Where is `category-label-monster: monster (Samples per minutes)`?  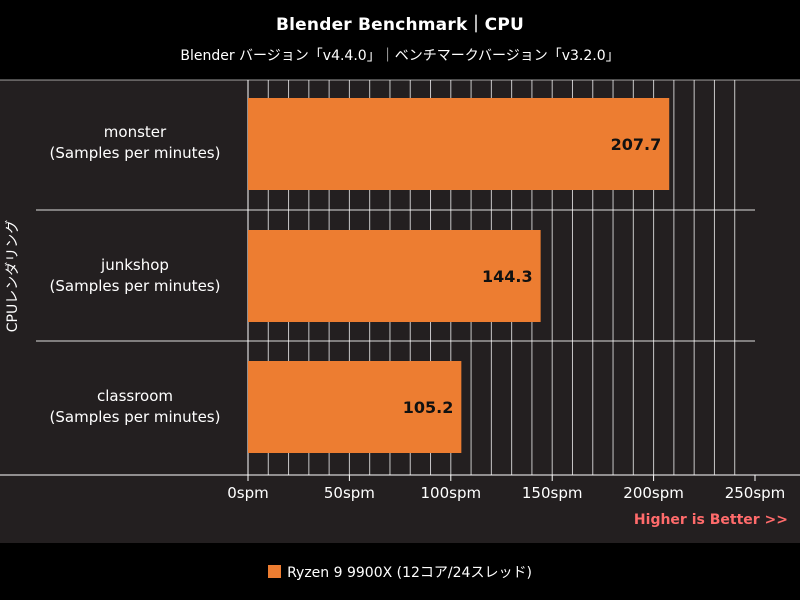 category-label-monster: monster (Samples per minutes) is located at coordinates (135, 143).